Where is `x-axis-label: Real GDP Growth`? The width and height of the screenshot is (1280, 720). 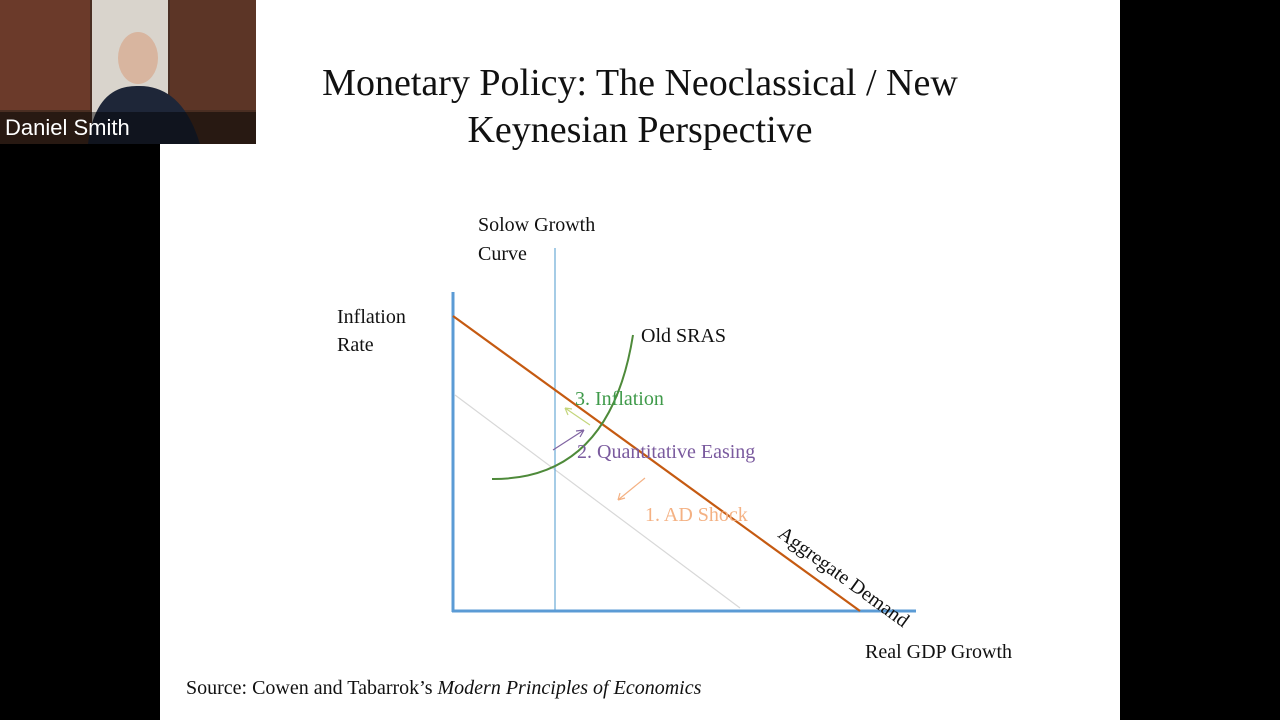 x-axis-label: Real GDP Growth is located at coordinates (938, 652).